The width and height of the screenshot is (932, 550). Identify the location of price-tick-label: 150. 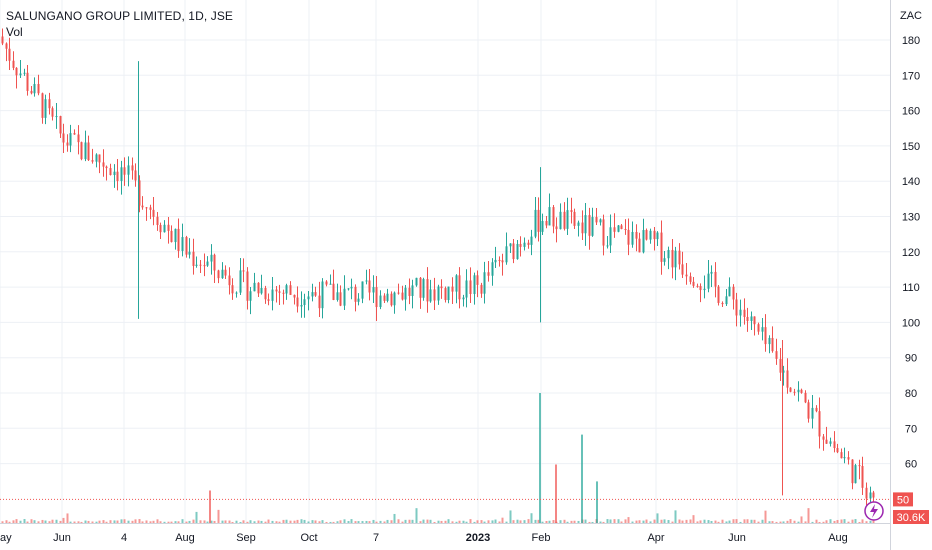
(911, 147).